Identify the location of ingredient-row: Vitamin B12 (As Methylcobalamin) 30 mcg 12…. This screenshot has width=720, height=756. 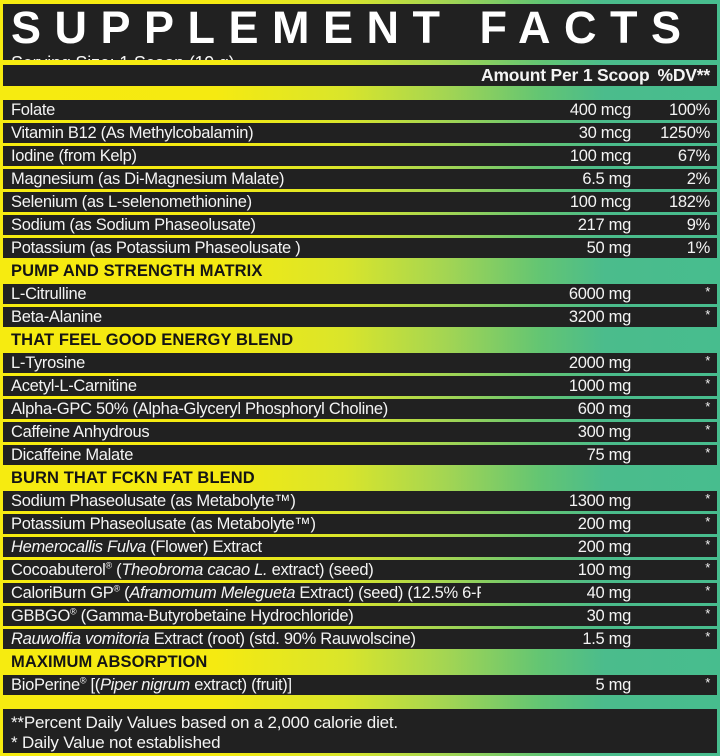
(360, 133).